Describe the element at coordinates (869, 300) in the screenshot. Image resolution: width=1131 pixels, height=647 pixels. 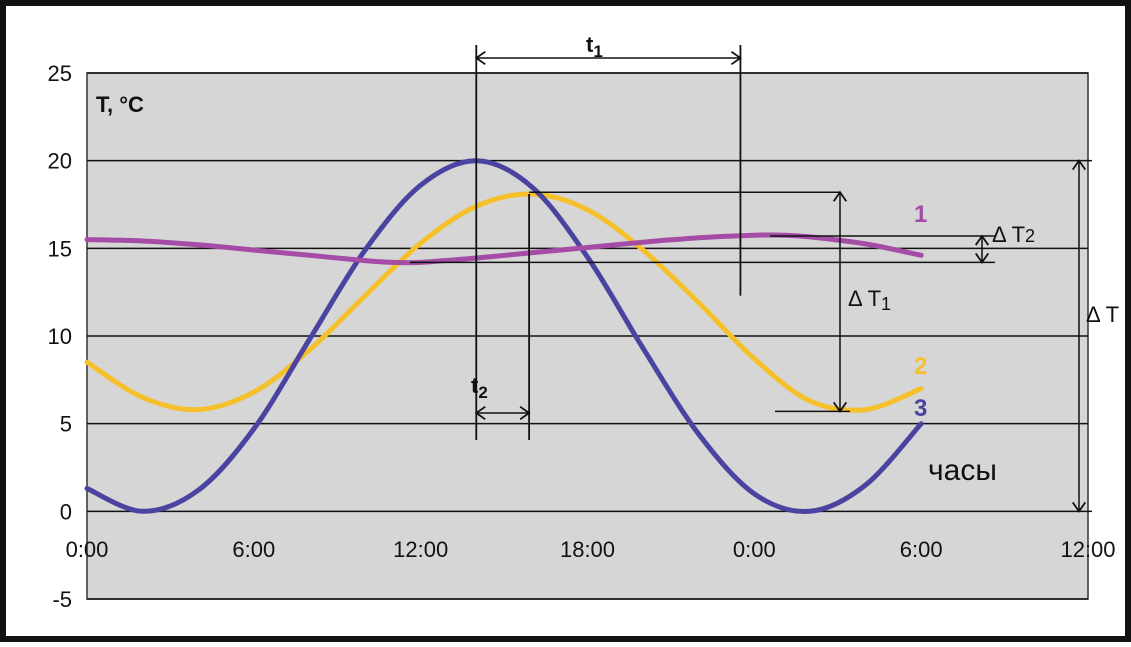
I see `delta-t1-label: Δ T1` at that location.